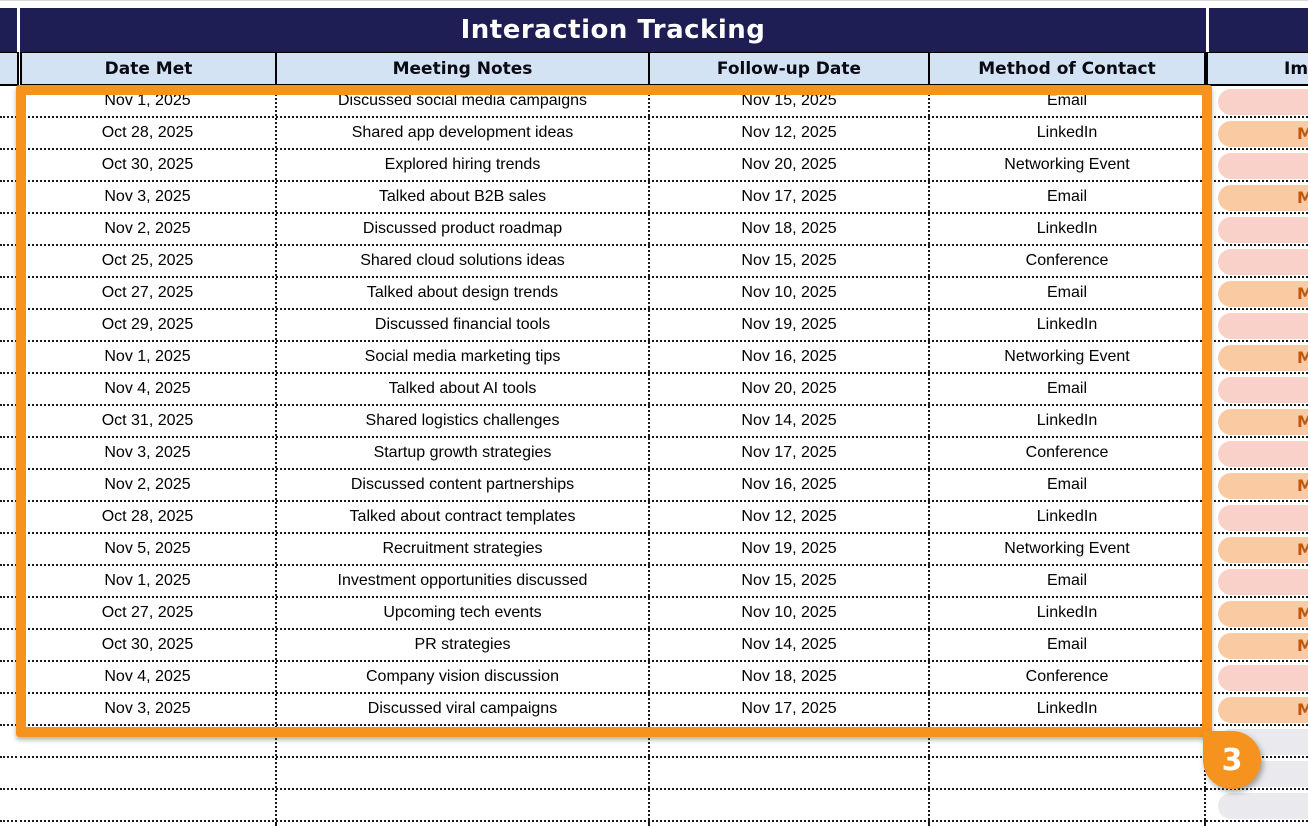 The image size is (1308, 826). What do you see at coordinates (463, 357) in the screenshot?
I see `table-cell-meeting_notes: Social media marketing tips` at bounding box center [463, 357].